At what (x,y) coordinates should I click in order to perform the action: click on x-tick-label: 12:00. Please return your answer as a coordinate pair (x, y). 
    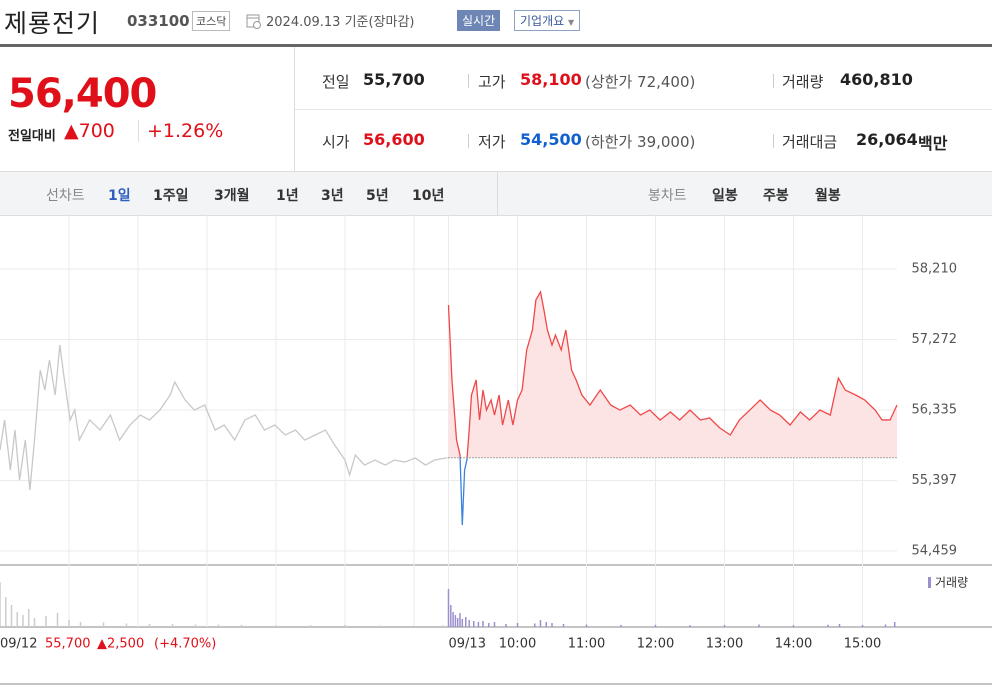
    Looking at the image, I should click on (655, 644).